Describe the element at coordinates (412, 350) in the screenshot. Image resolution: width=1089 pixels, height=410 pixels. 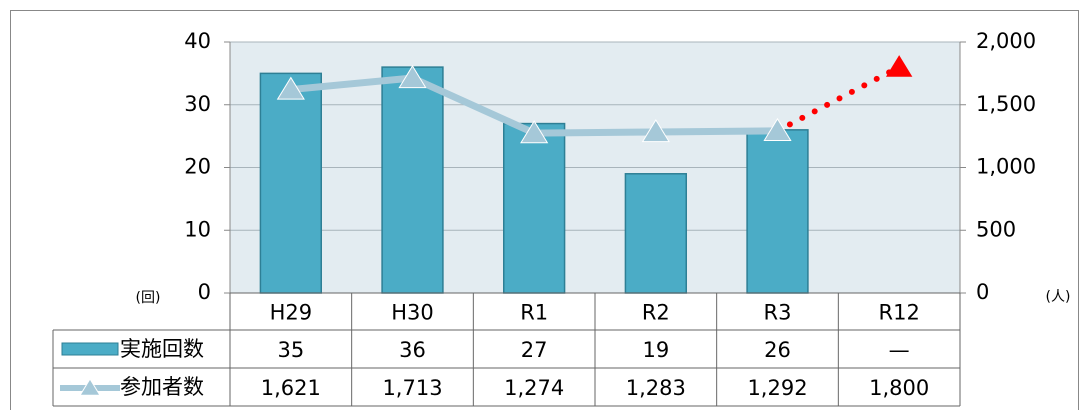
I see `table-value: 36` at that location.